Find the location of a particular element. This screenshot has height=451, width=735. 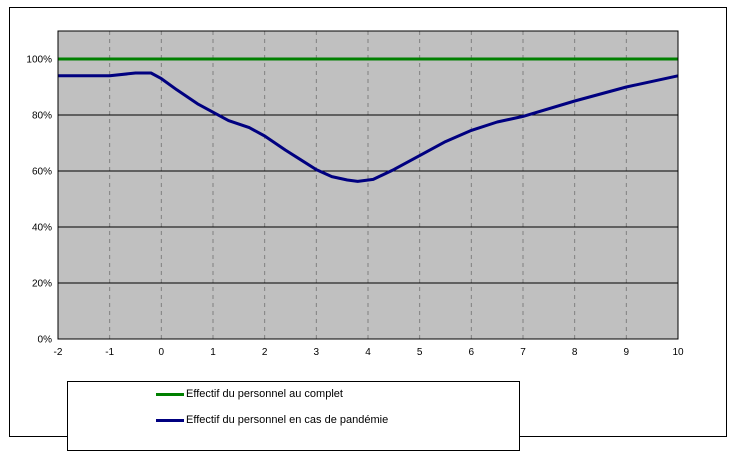

x-tick-label: 1 is located at coordinates (213, 352).